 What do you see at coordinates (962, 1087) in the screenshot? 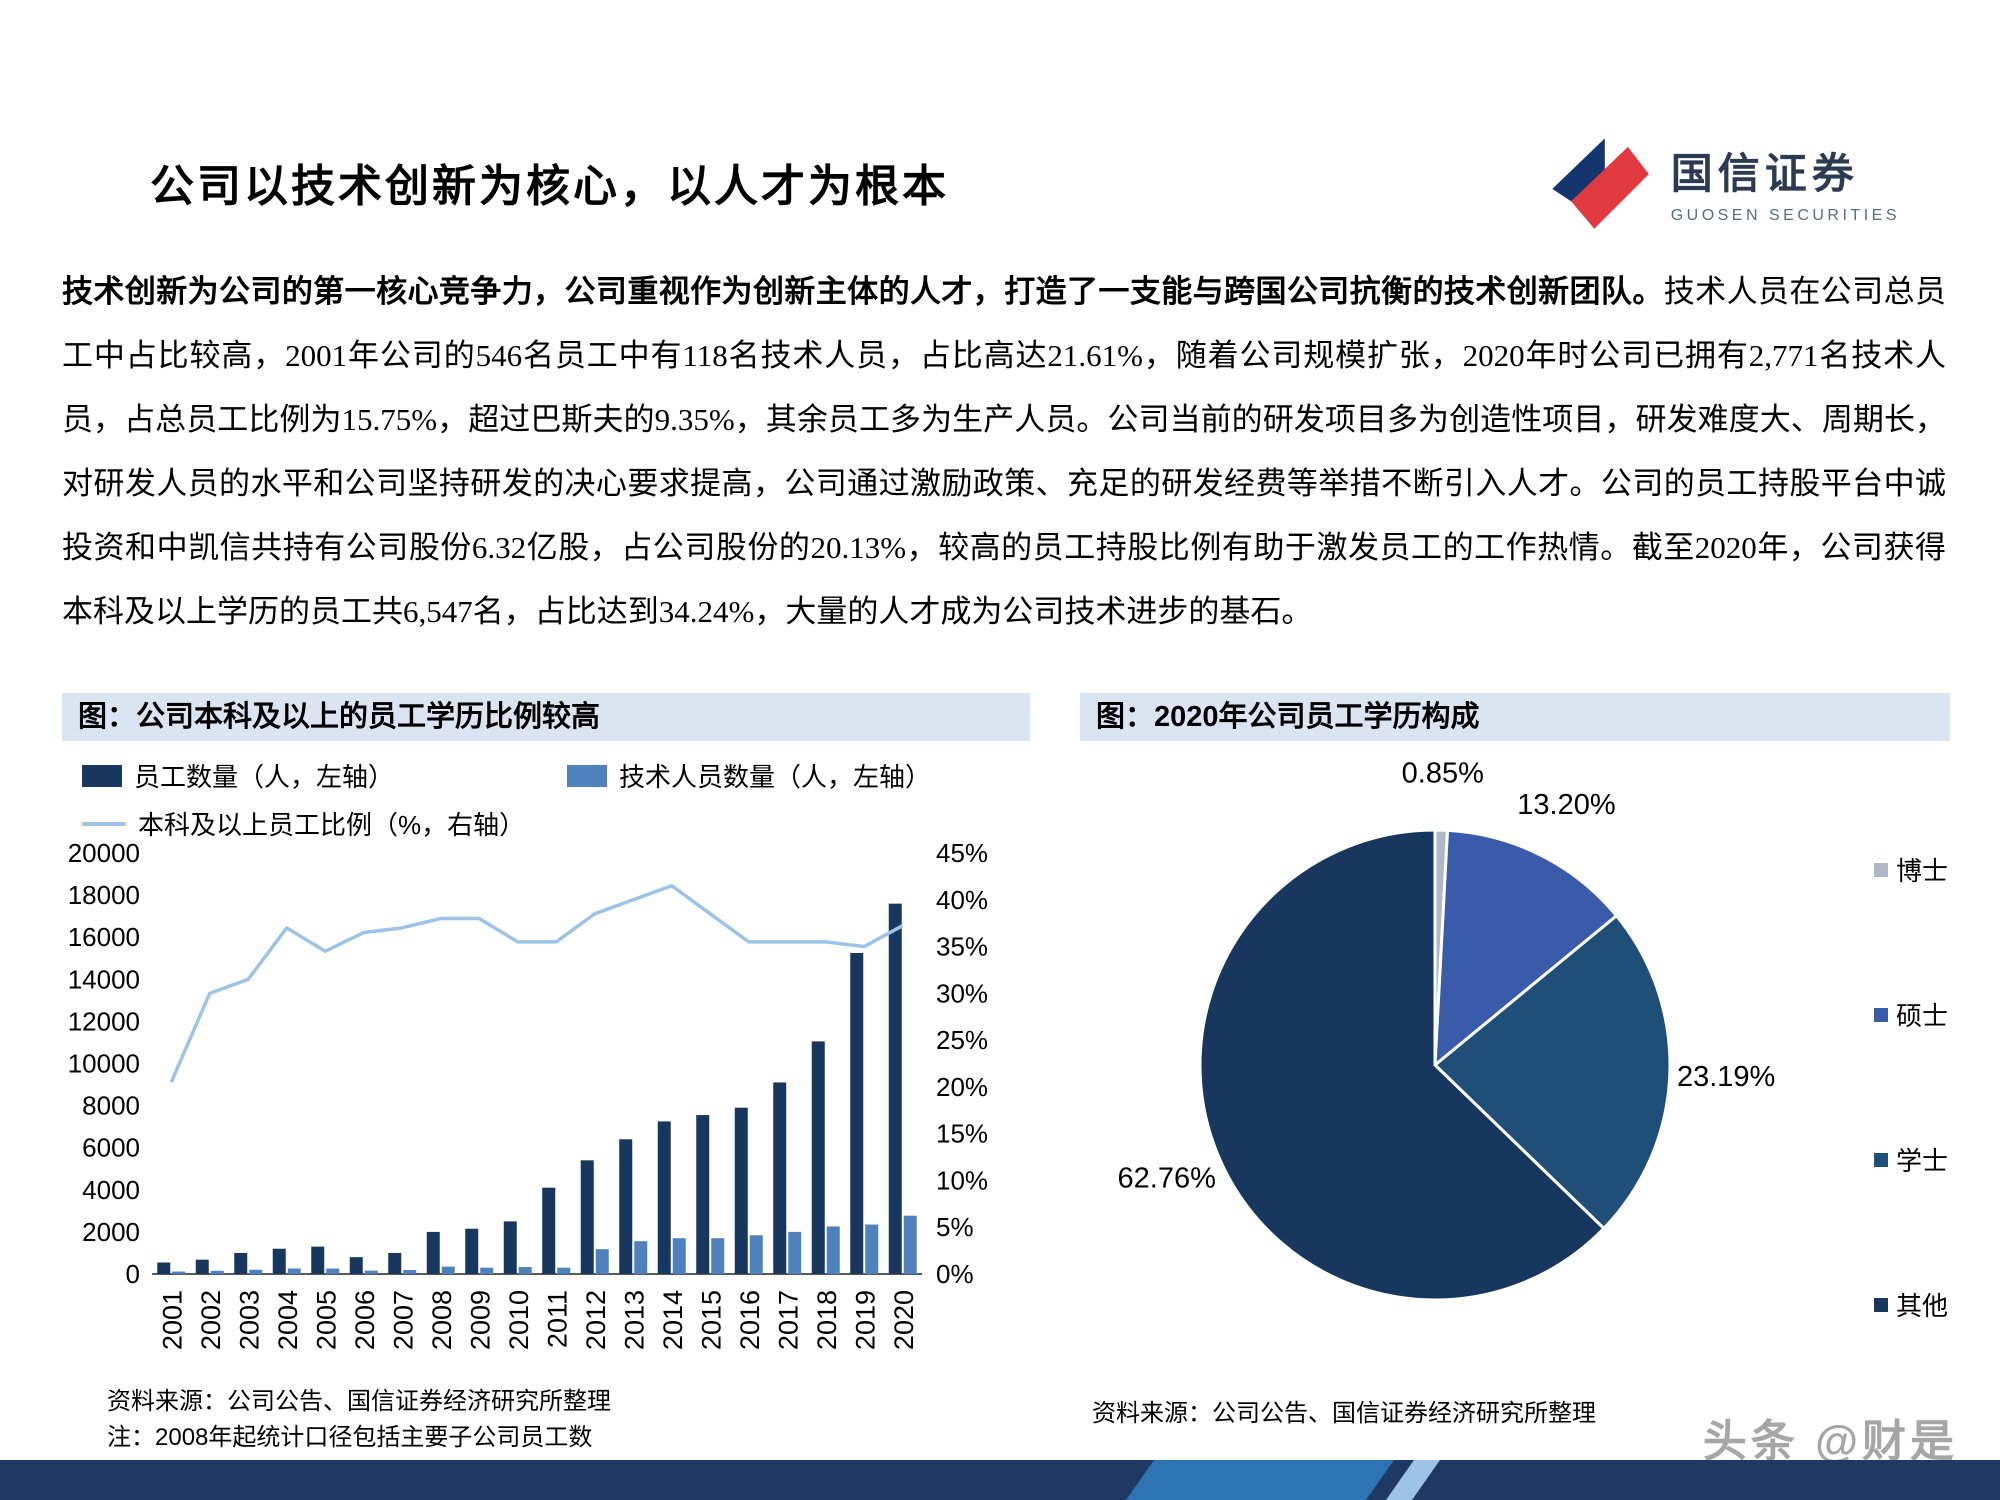
I see `svg-text: 20%` at bounding box center [962, 1087].